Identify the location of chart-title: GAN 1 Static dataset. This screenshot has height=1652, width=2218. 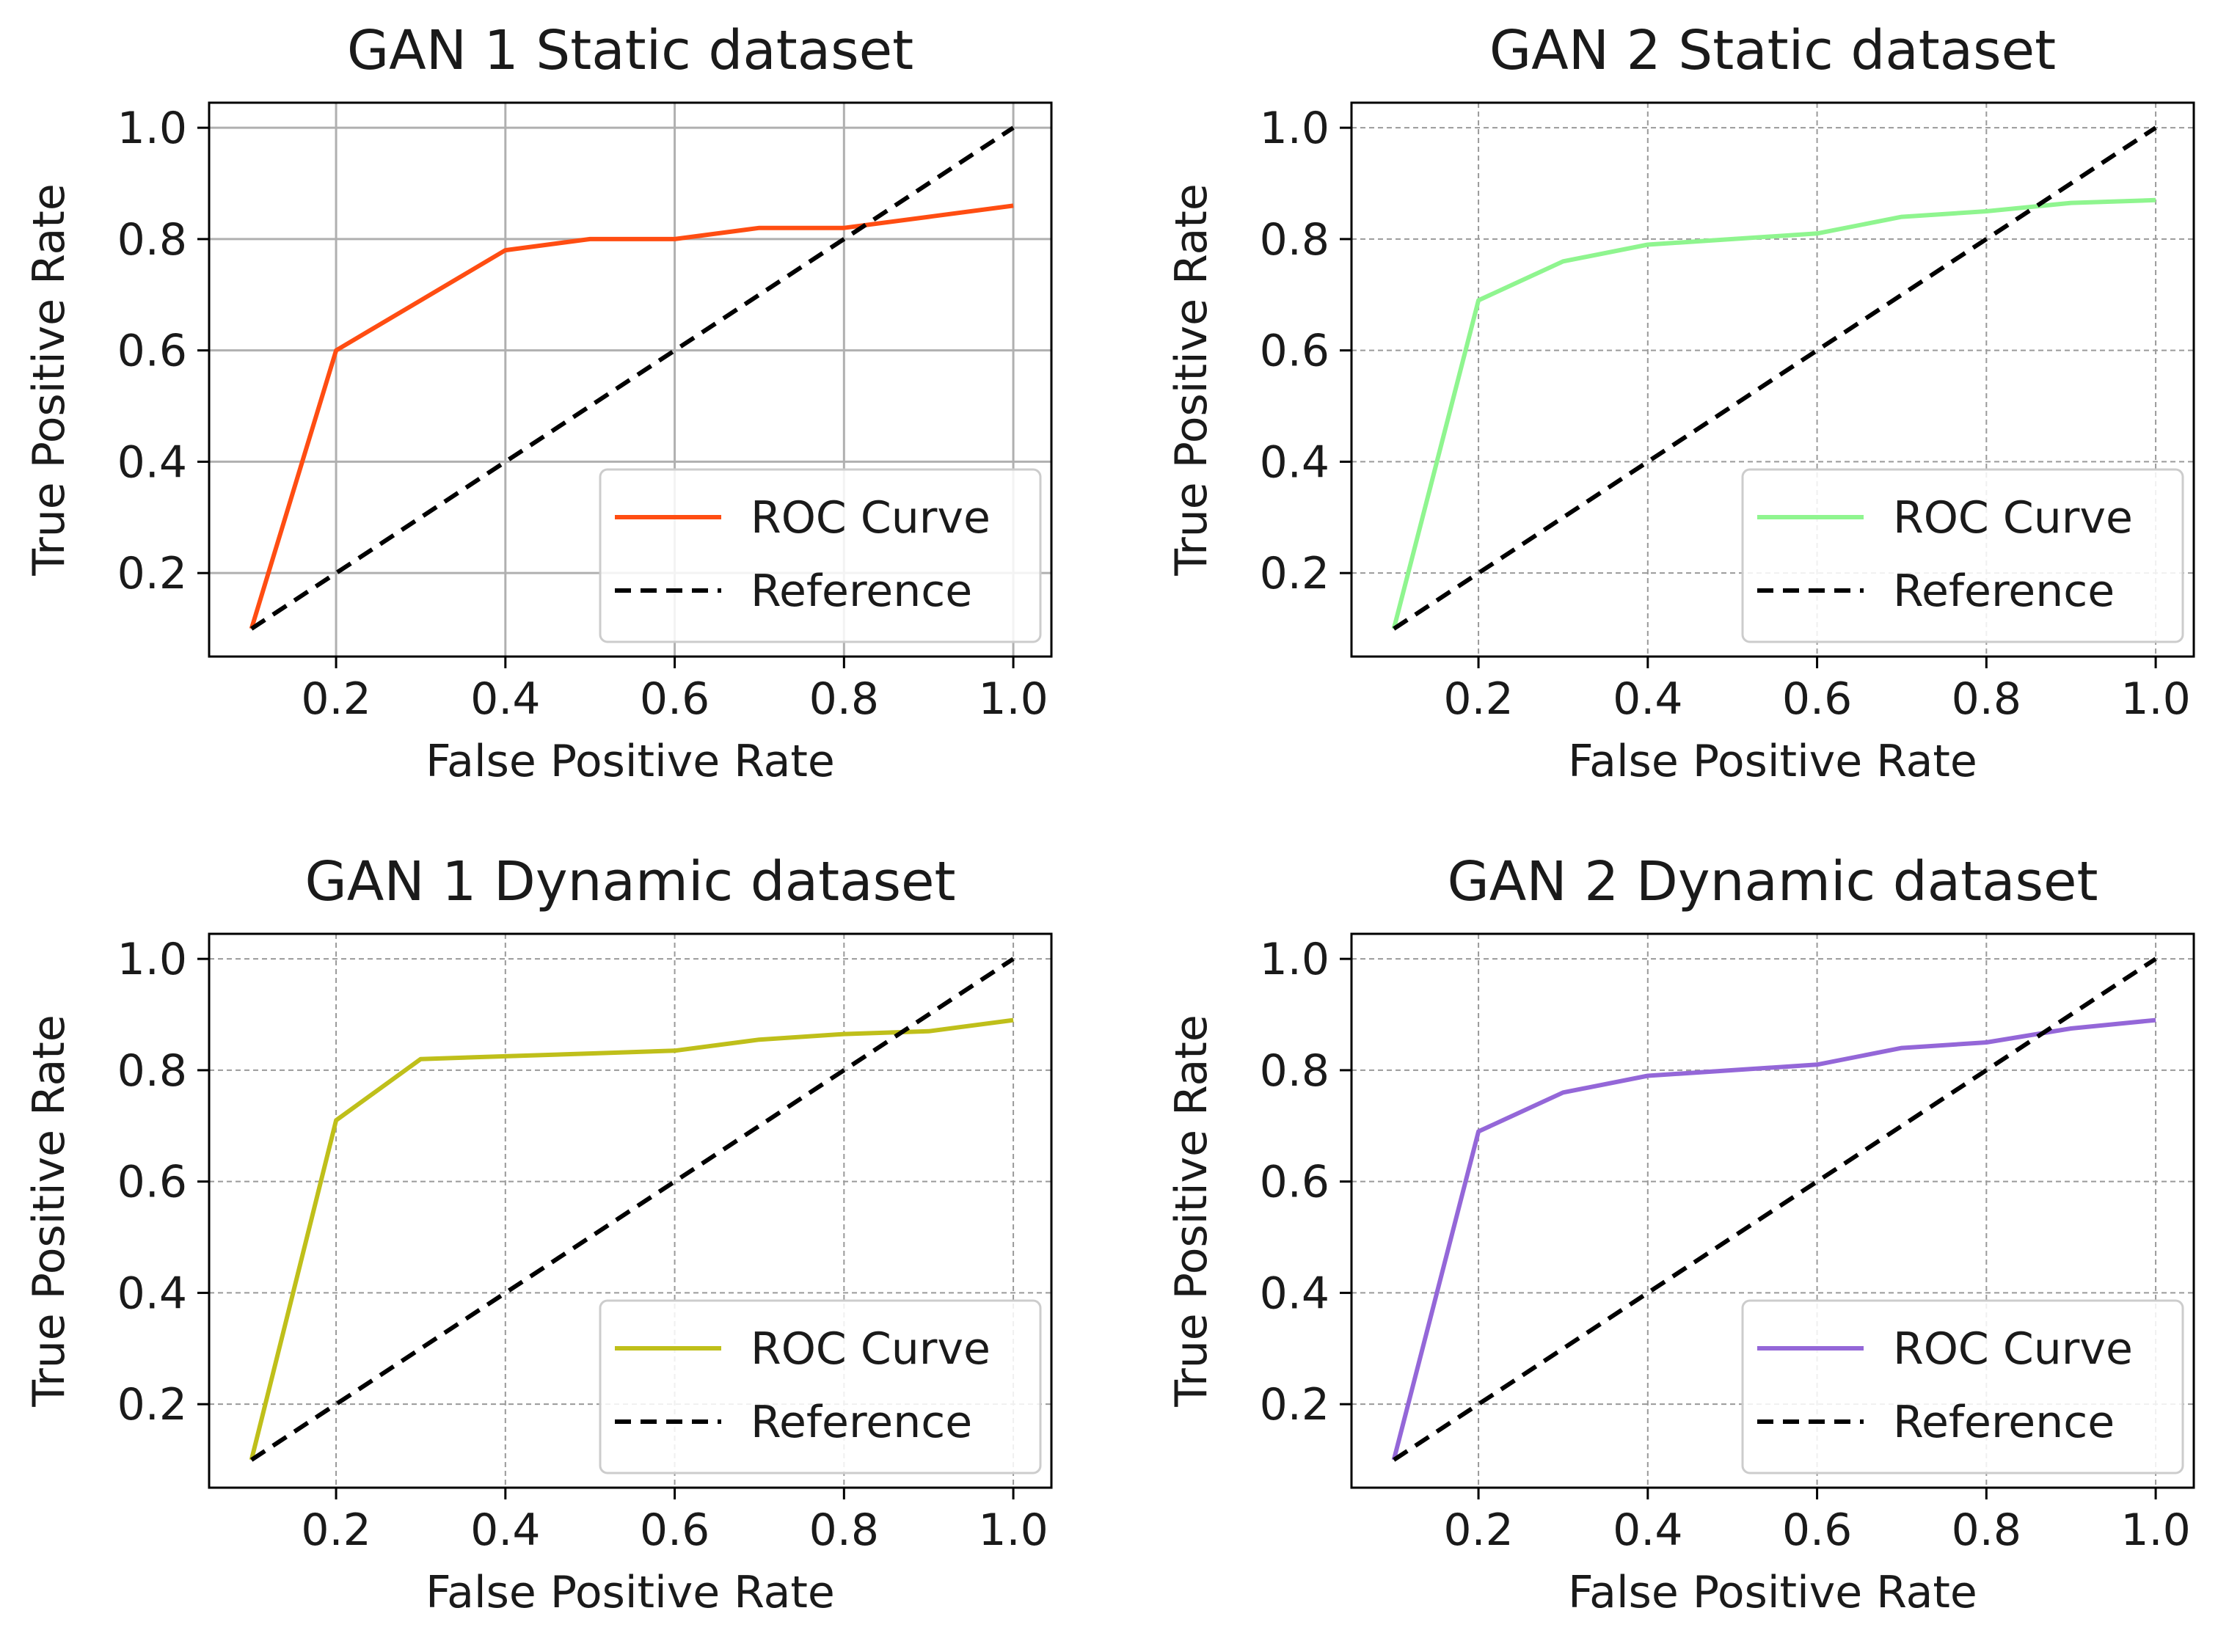
(630, 50).